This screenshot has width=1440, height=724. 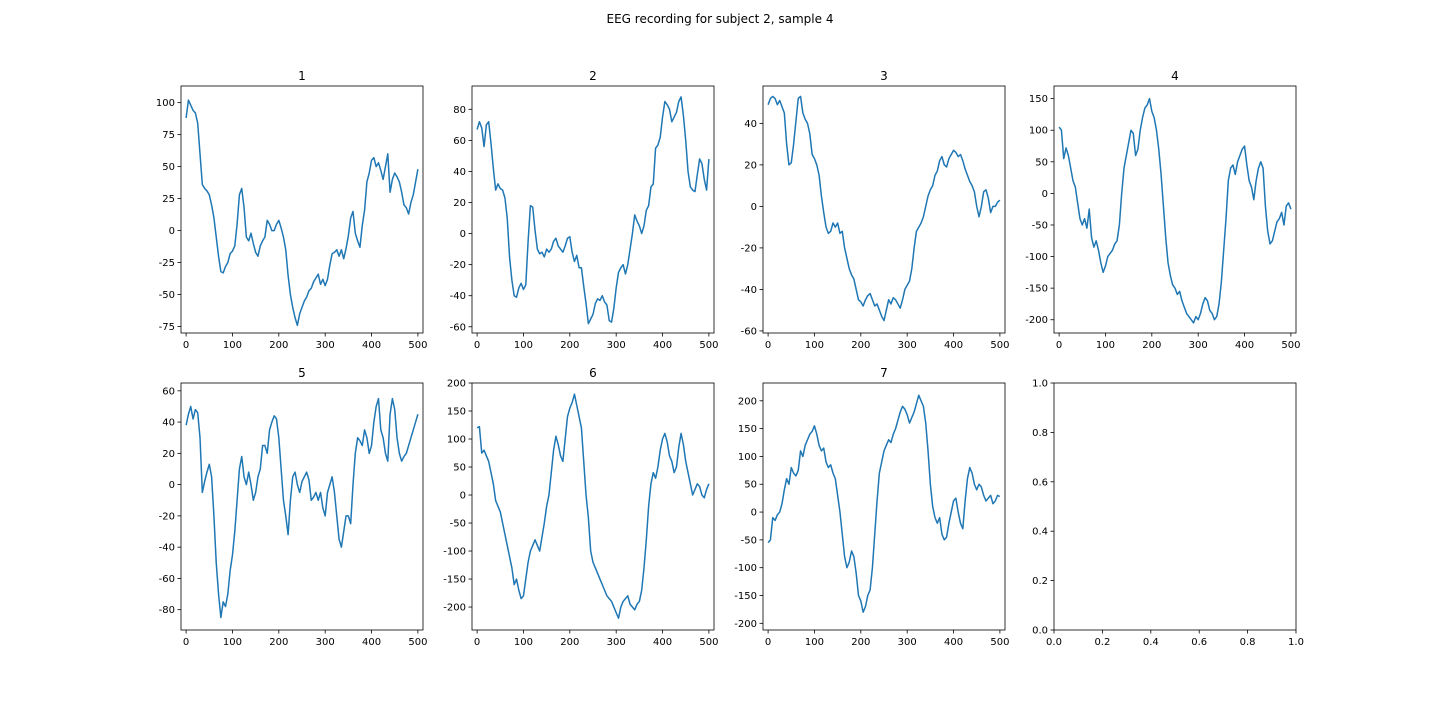 I want to click on y-tick-label: -25, so click(x=167, y=263).